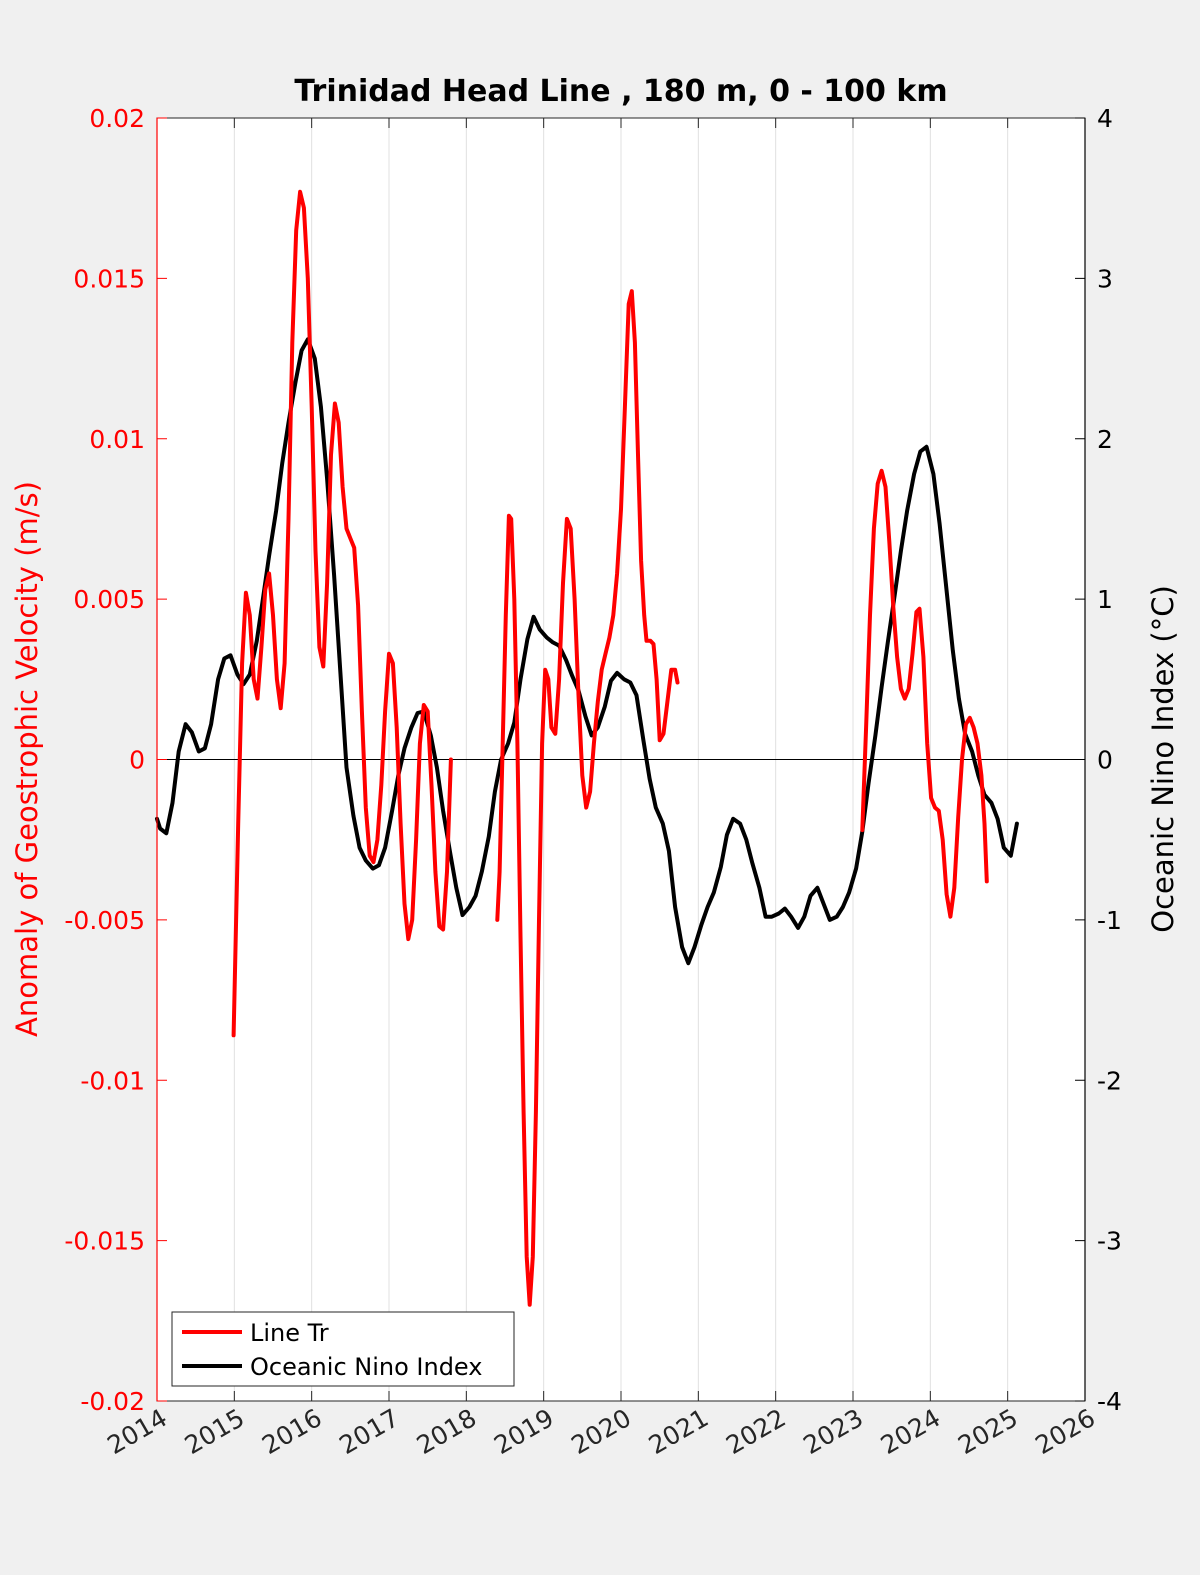 The height and width of the screenshot is (1575, 1200). I want to click on right-y-tick-label: -2, so click(1109, 1080).